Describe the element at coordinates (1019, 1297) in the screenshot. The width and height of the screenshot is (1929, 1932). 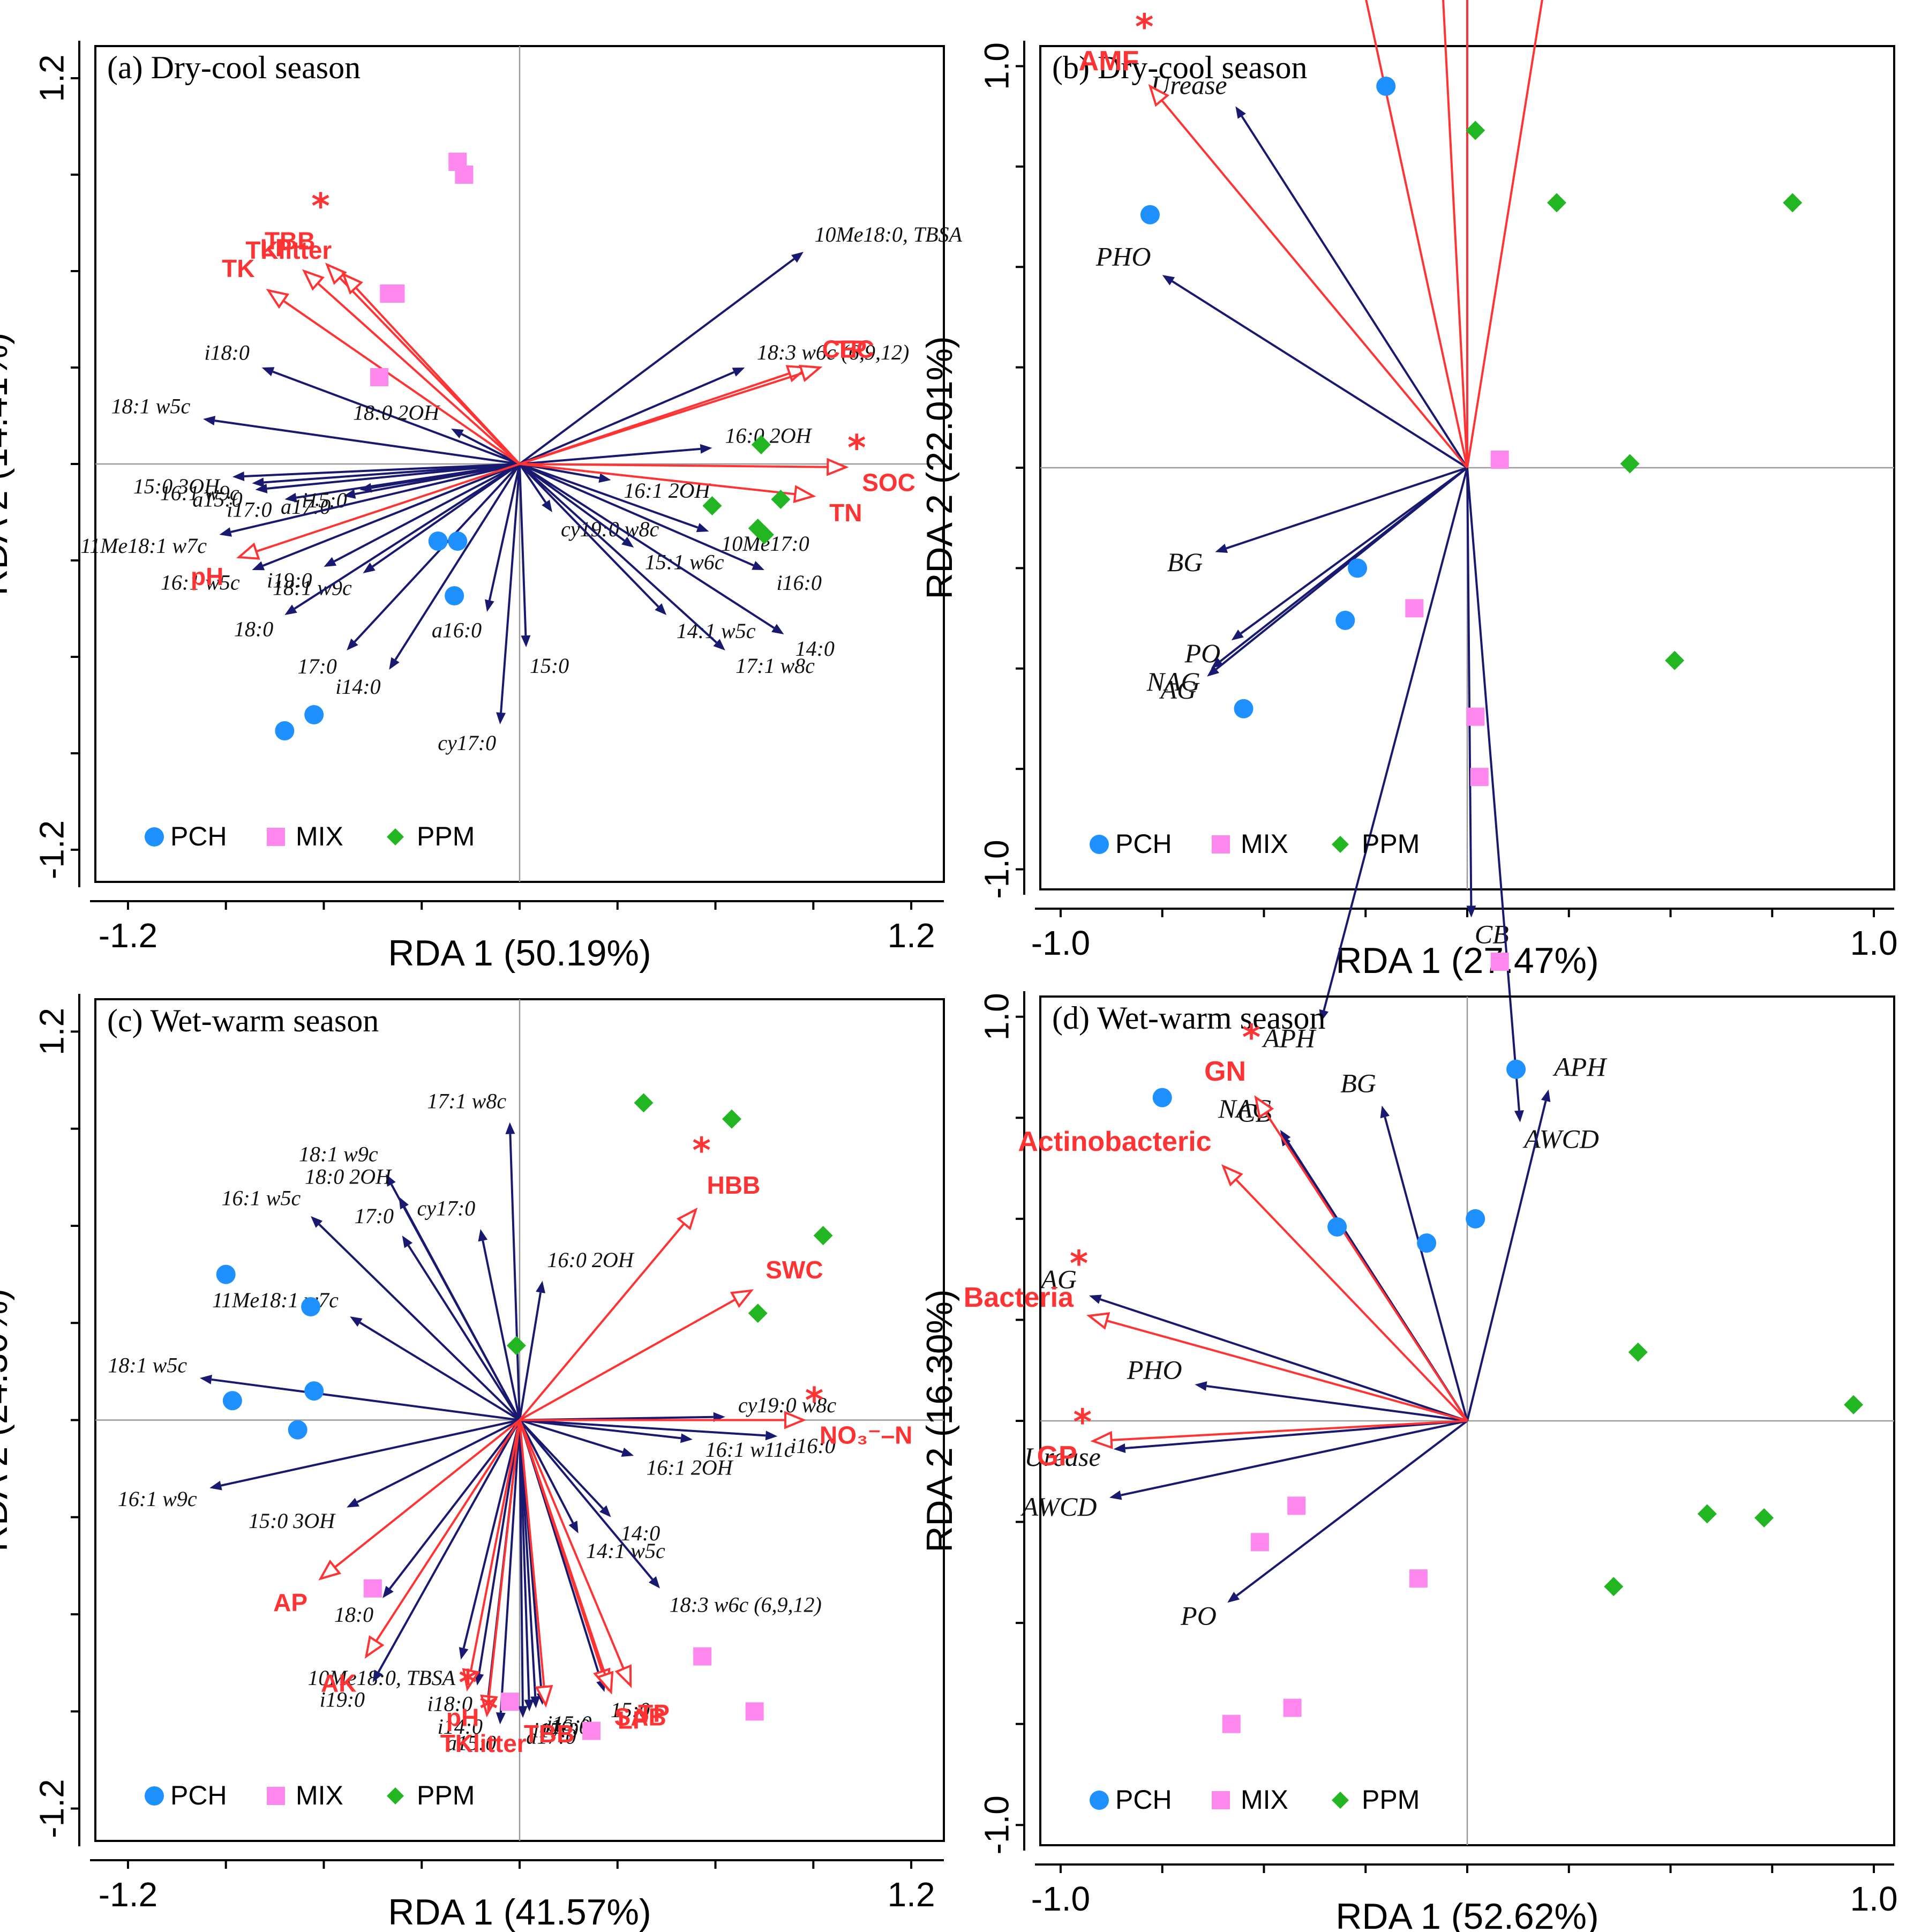
I see `env-label: Bacteria` at that location.